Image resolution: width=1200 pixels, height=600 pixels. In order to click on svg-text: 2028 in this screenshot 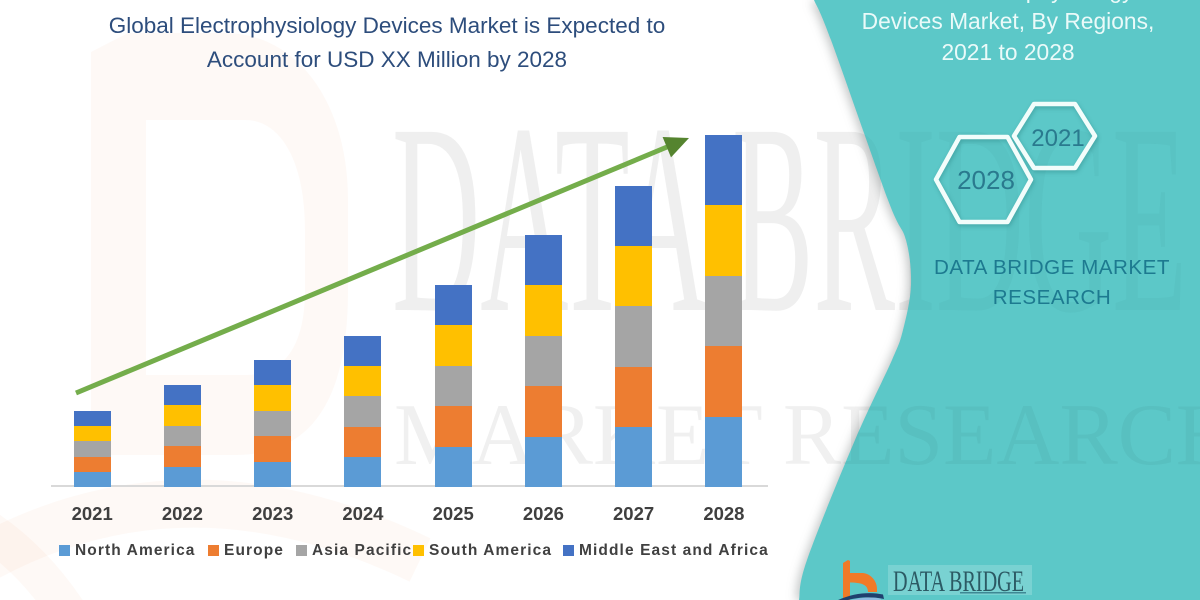, I will do `click(986, 180)`.